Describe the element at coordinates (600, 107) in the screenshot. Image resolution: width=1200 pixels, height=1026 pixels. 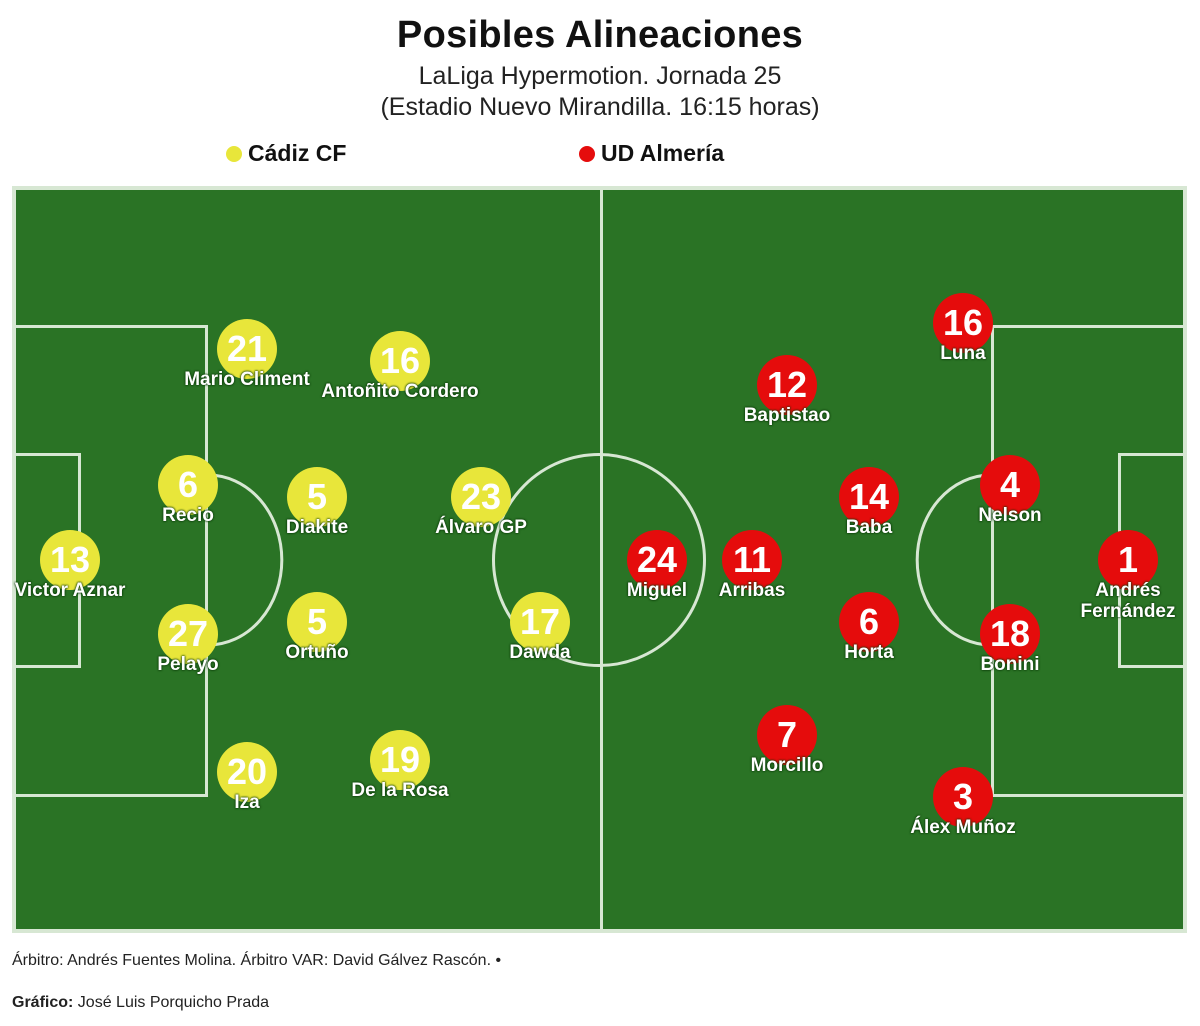
I see `subtitle-venue: (Estadio Nuevo Mirandilla. 16:15 horas)` at that location.